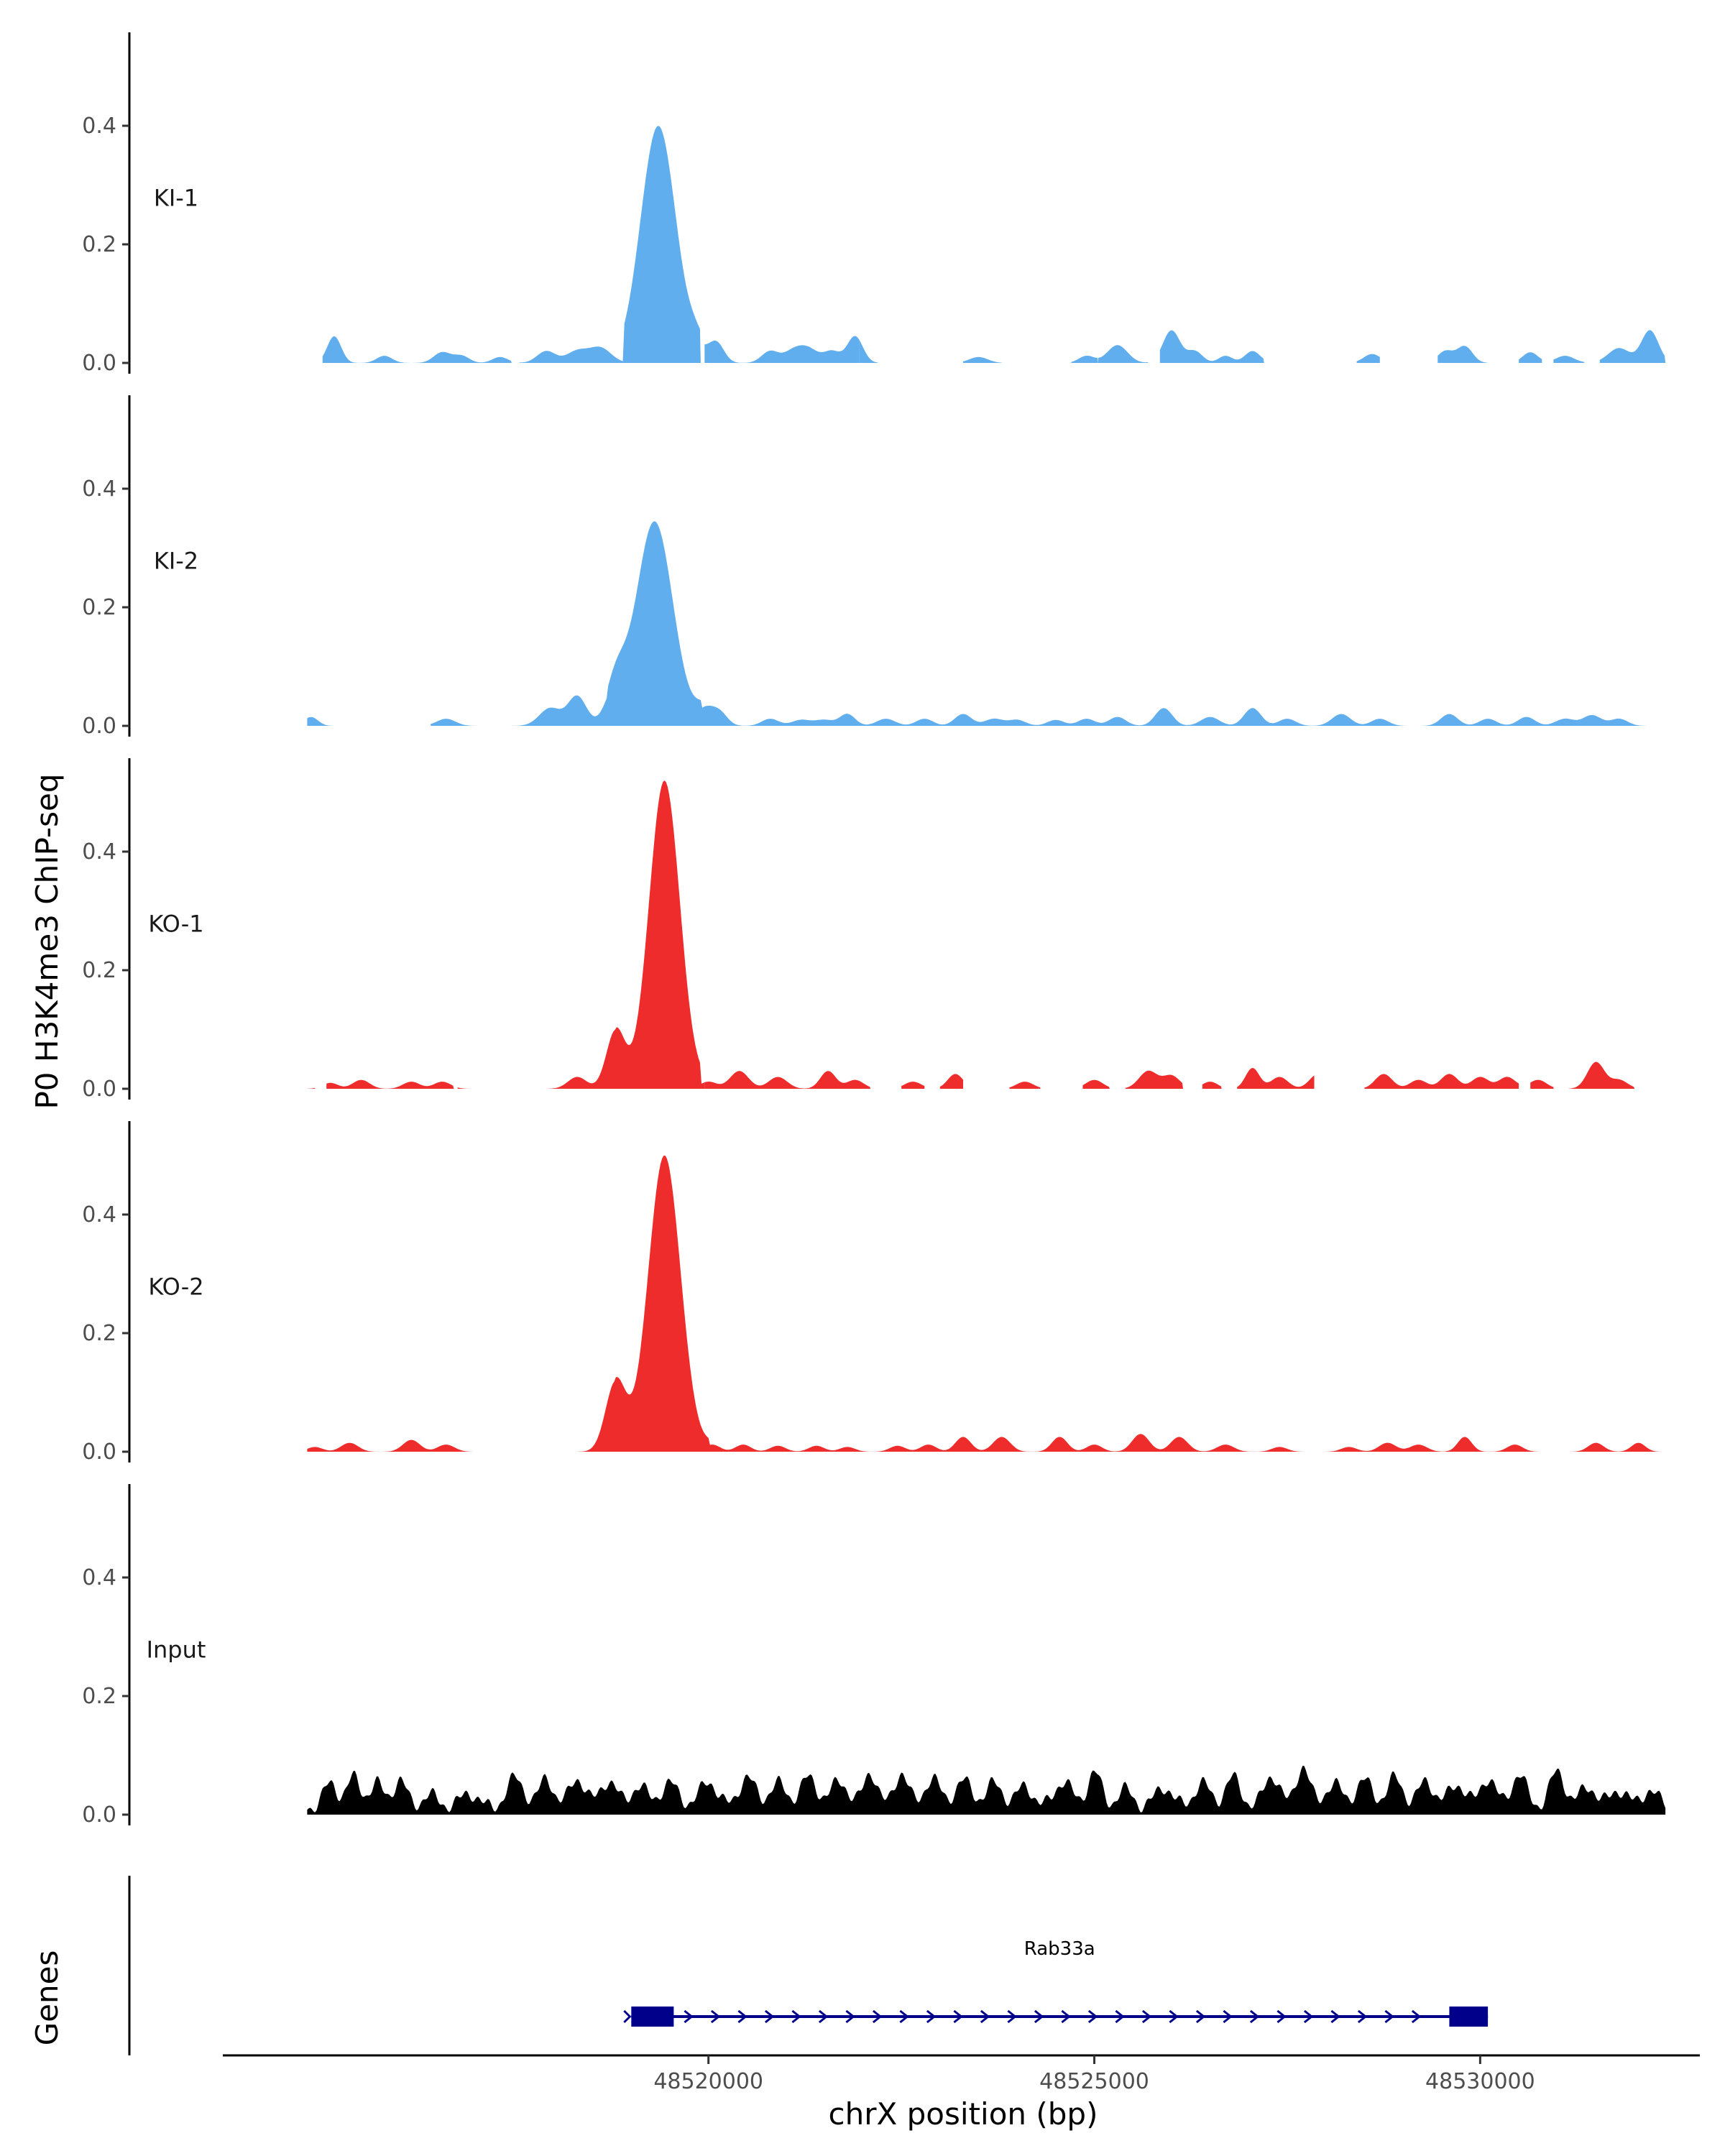 This screenshot has width=1725, height=2156. What do you see at coordinates (708, 2082) in the screenshot?
I see `x-tick-label: 48520000` at bounding box center [708, 2082].